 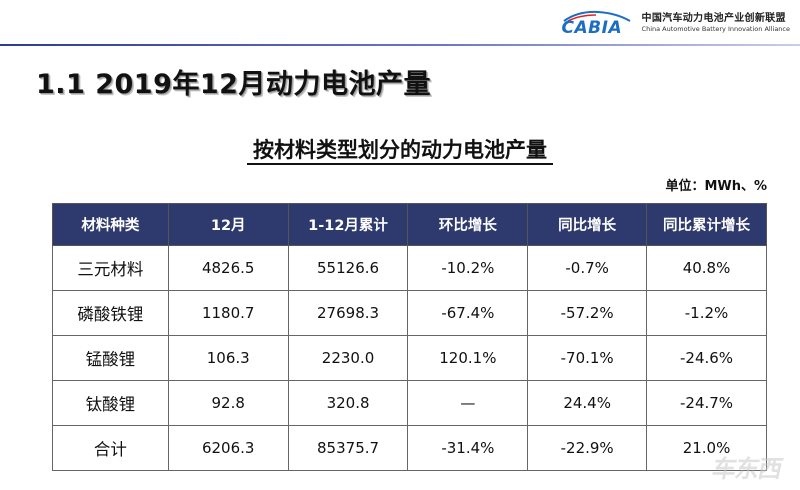 I want to click on table-cell: 92.8, so click(x=228, y=403).